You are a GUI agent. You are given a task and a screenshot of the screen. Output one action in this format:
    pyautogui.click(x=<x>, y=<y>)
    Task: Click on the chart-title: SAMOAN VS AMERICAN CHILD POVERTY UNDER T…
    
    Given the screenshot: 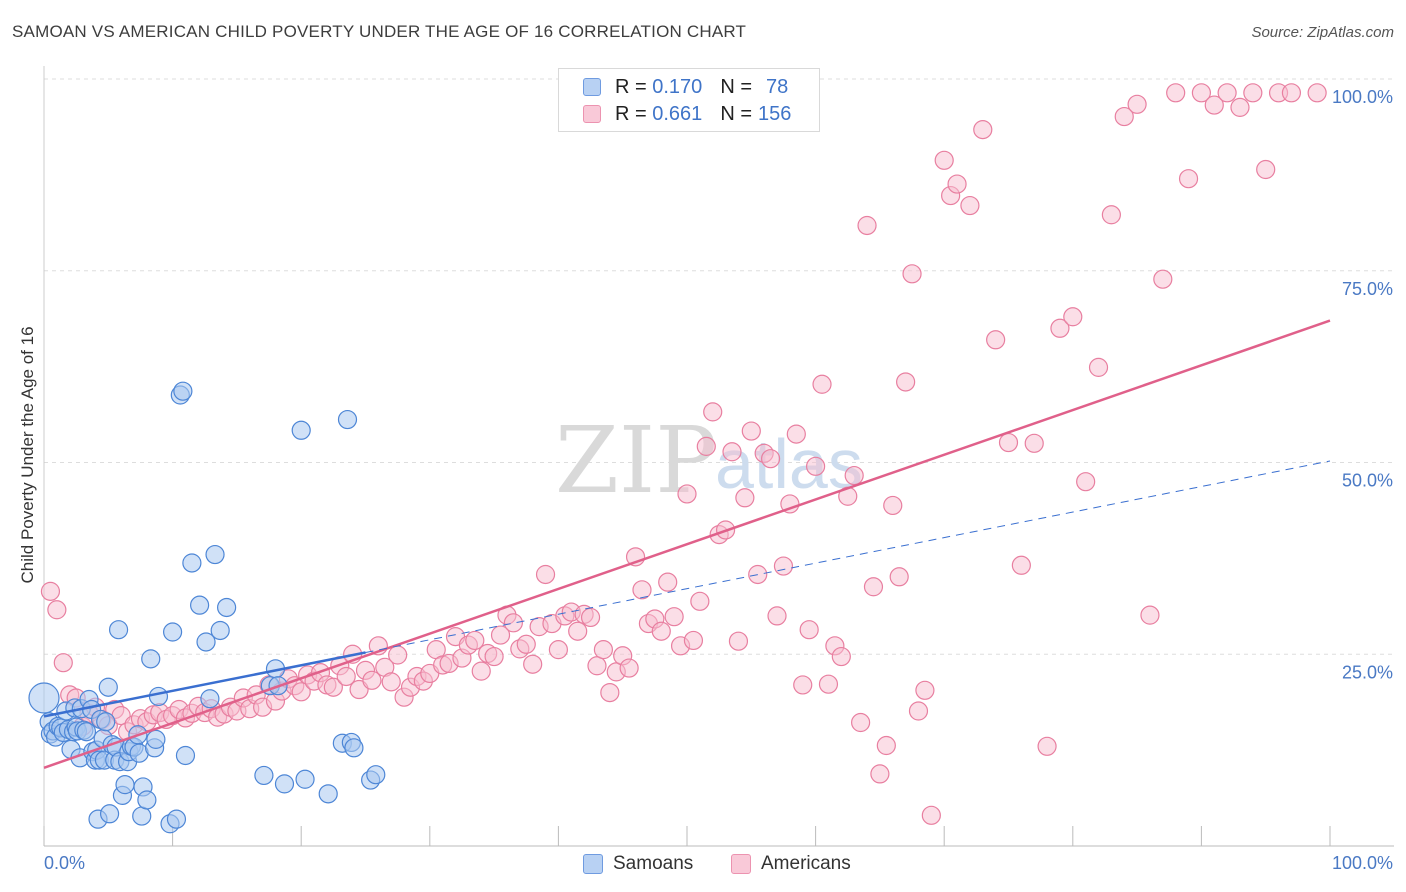 What is the action you would take?
    pyautogui.click(x=379, y=31)
    